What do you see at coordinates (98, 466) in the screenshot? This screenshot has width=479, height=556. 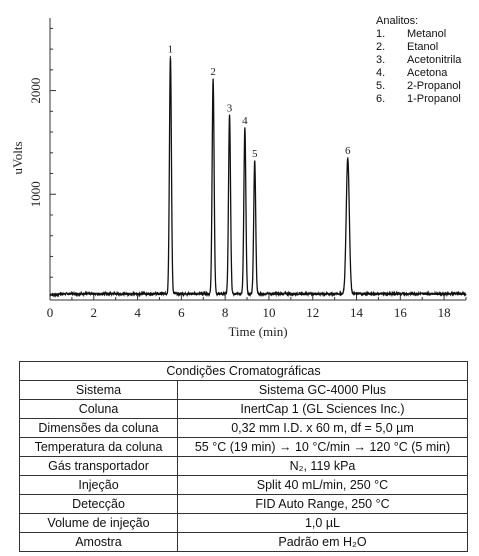 I see `row-label: Gás transportador` at bounding box center [98, 466].